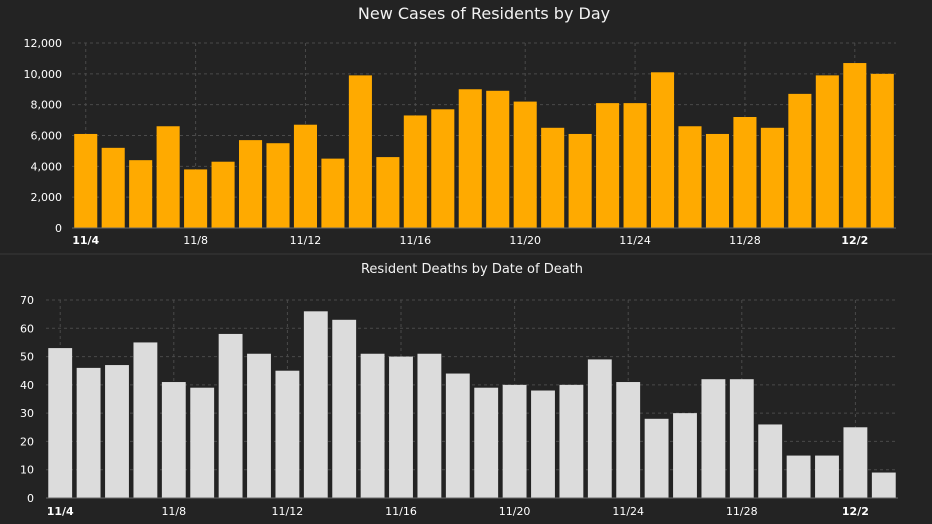 Image resolution: width=932 pixels, height=524 pixels. What do you see at coordinates (27, 470) in the screenshot?
I see `y-tick-label: 10` at bounding box center [27, 470].